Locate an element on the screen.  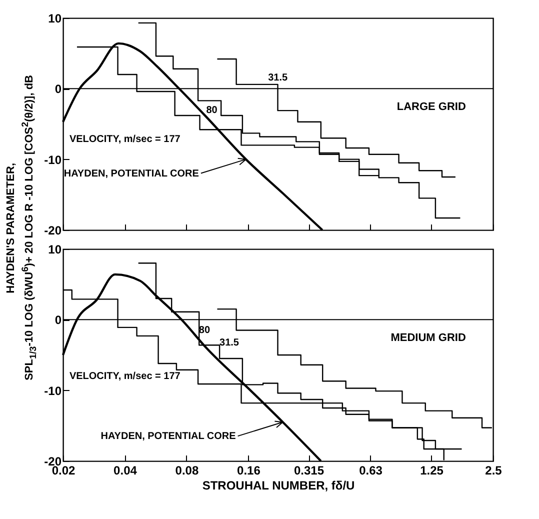
x-tick-label: 0.04 is located at coordinates (126, 471).